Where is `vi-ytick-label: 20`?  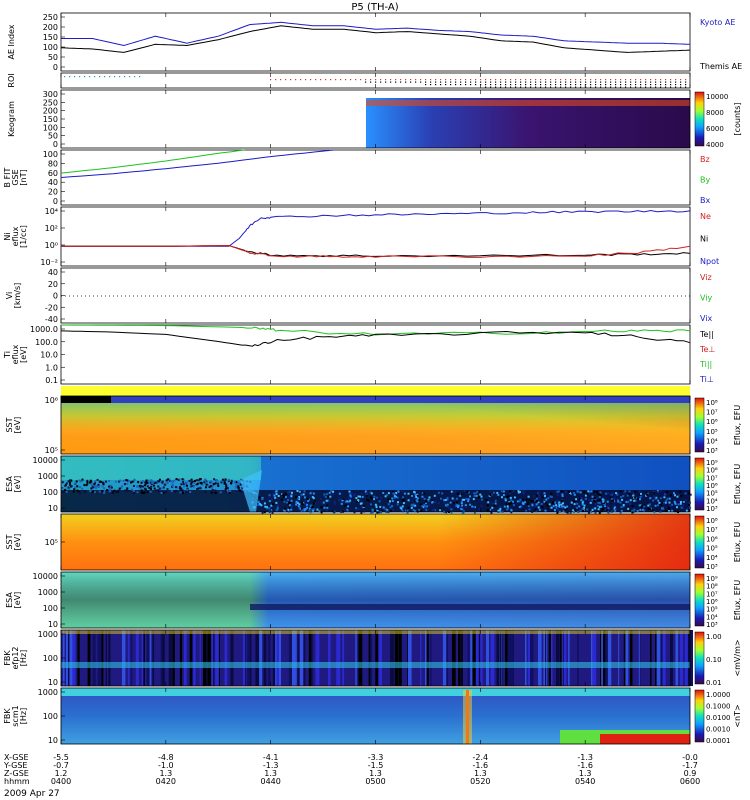 vi-ytick-label: 20 is located at coordinates (53, 284).